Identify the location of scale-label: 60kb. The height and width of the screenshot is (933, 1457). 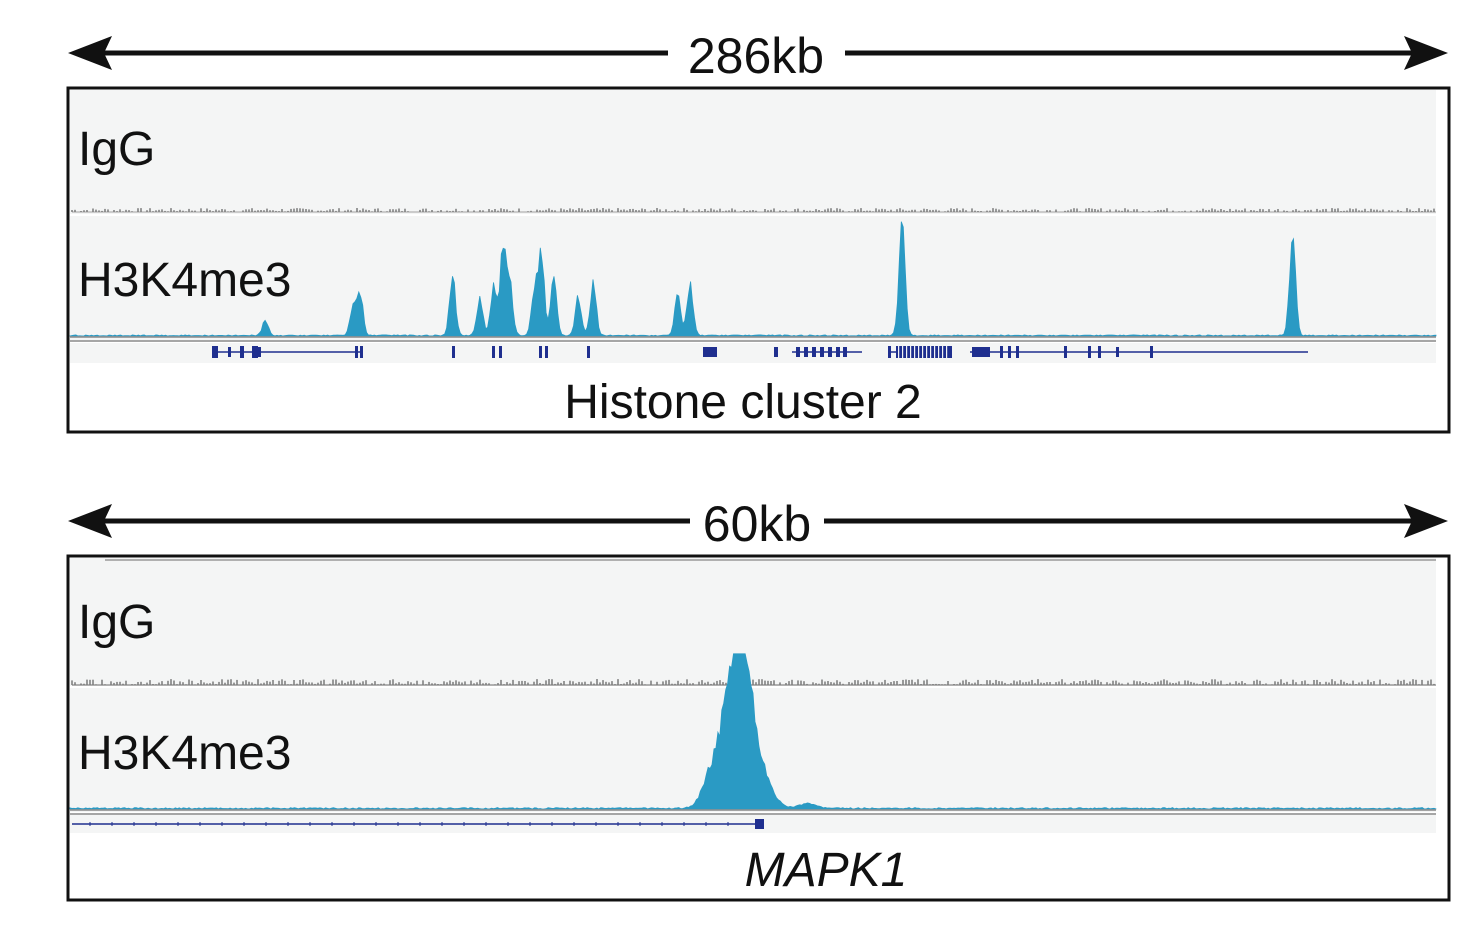
(757, 524).